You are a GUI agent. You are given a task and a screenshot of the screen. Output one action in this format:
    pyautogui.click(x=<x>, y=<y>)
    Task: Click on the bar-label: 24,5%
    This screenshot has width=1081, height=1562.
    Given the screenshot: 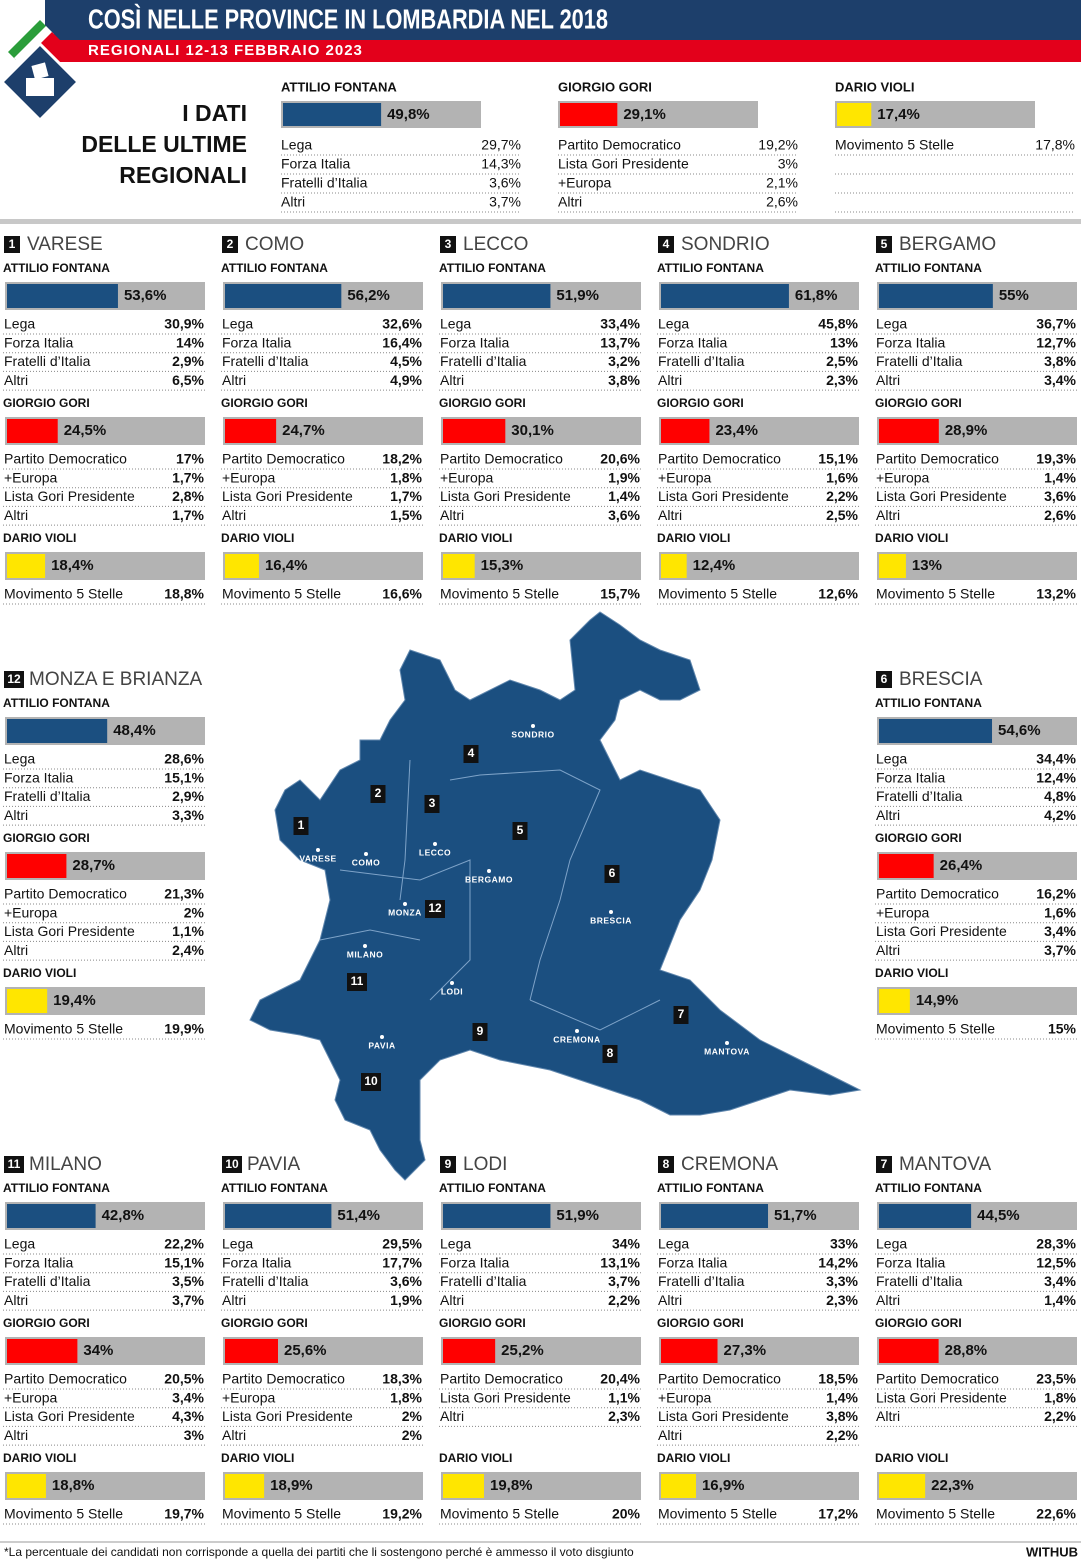 What is the action you would take?
    pyautogui.click(x=85, y=430)
    